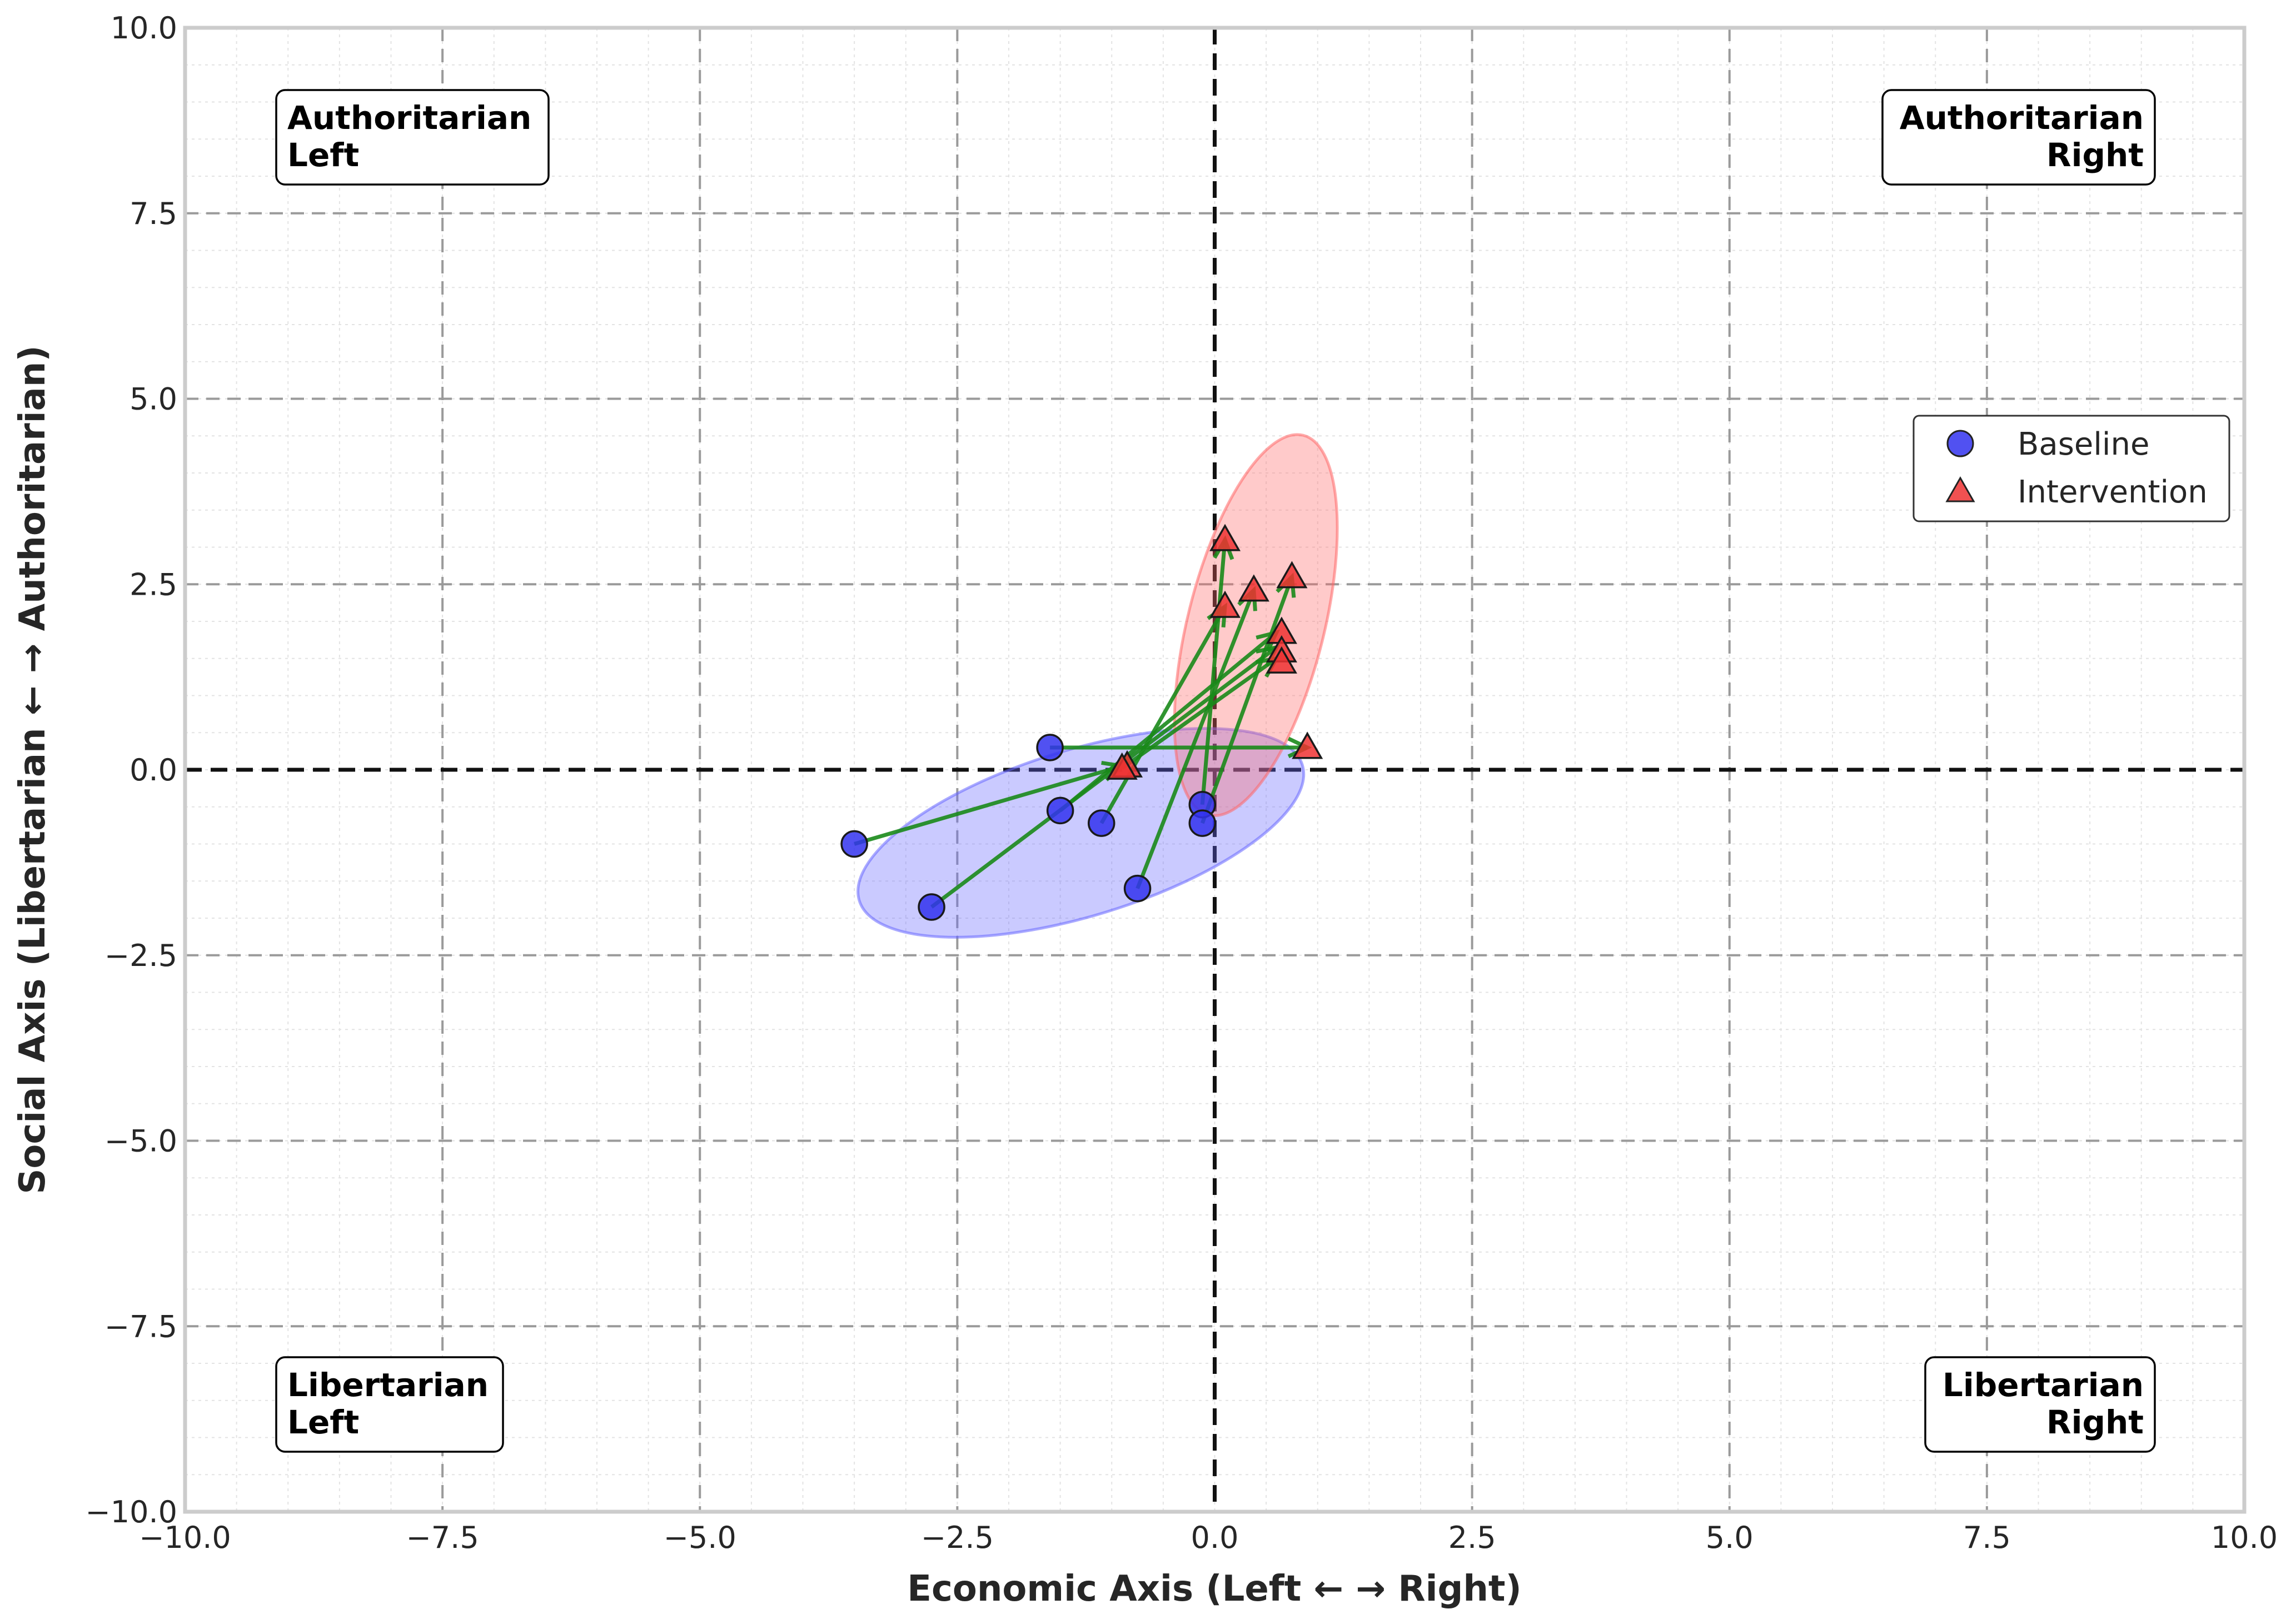 The image size is (2291, 1624). I want to click on x-tick-label: 2.5, so click(1472, 1537).